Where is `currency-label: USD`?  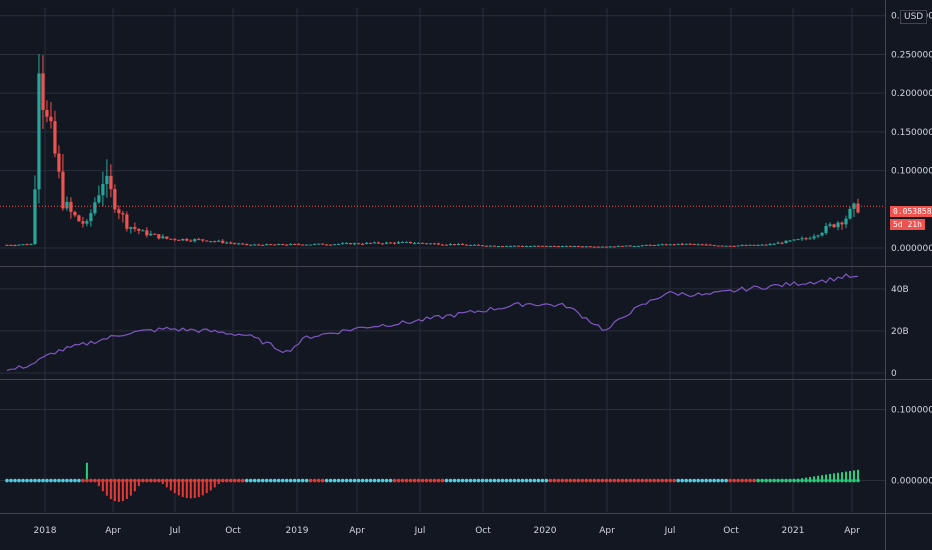
currency-label: USD is located at coordinates (914, 17).